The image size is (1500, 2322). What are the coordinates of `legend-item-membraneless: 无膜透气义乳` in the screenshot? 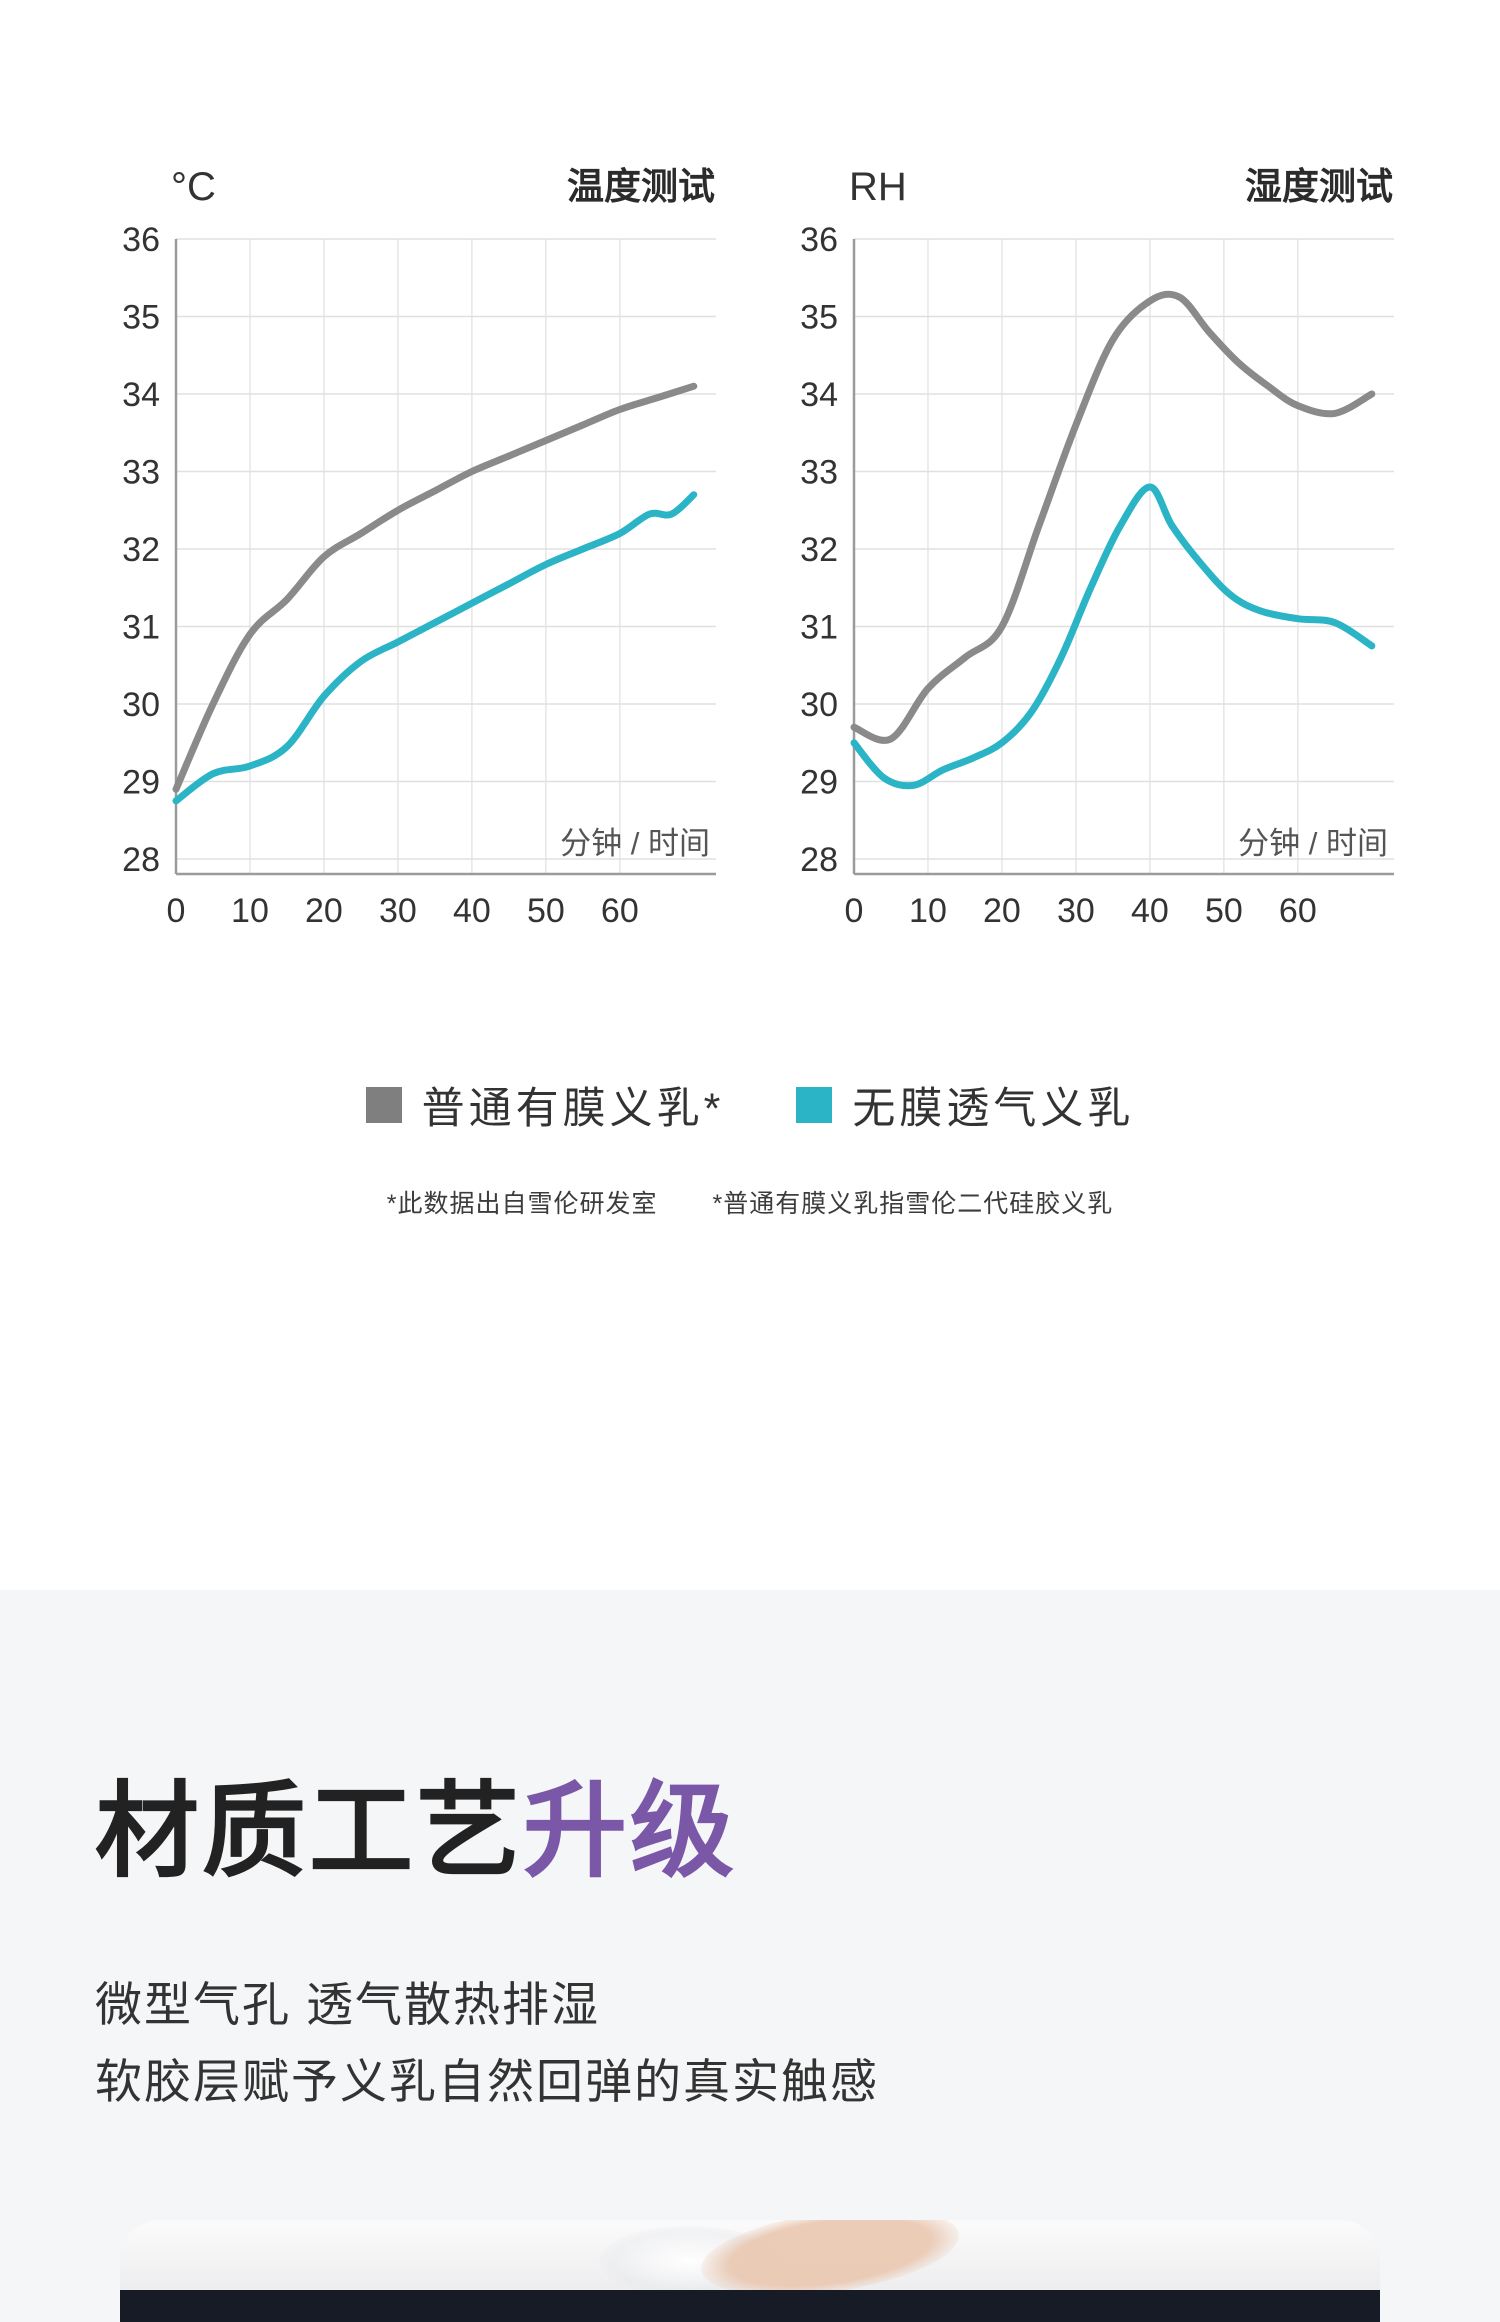 It's located at (965, 1105).